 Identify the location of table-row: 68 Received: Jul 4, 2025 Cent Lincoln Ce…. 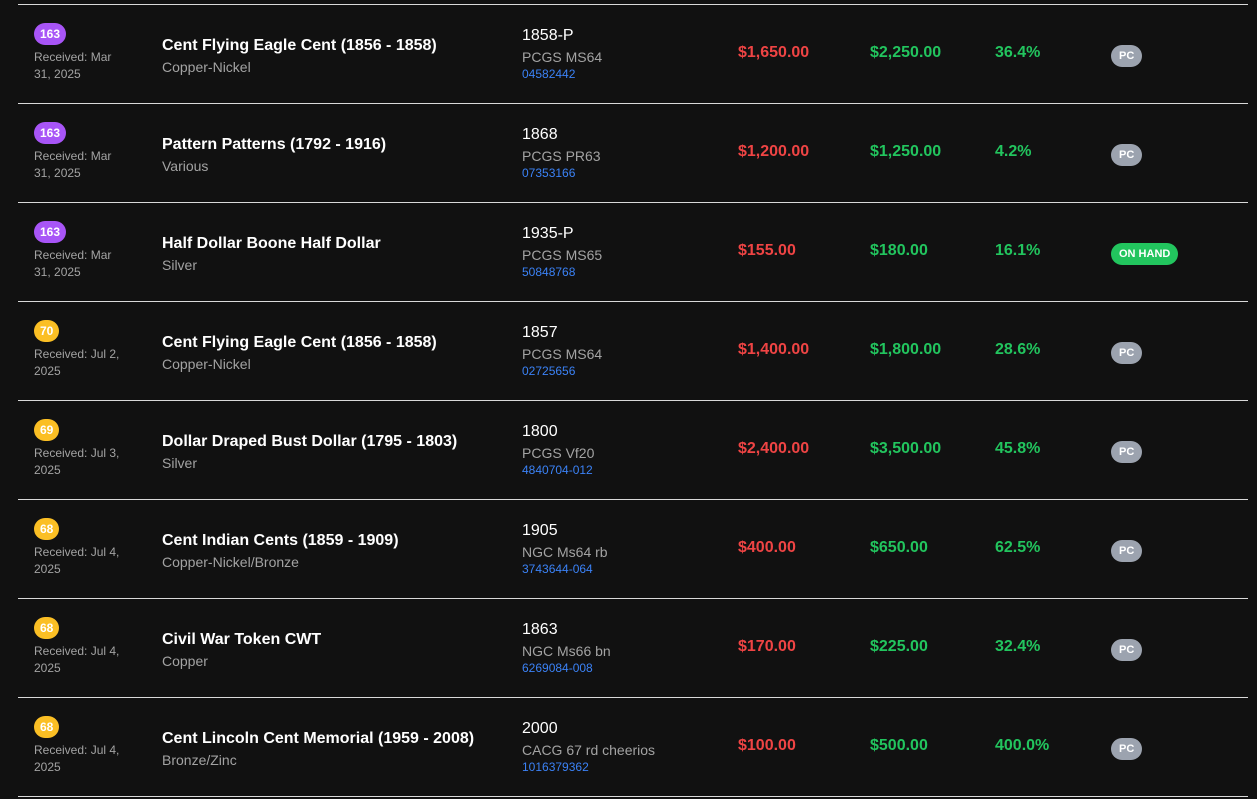
(633, 747).